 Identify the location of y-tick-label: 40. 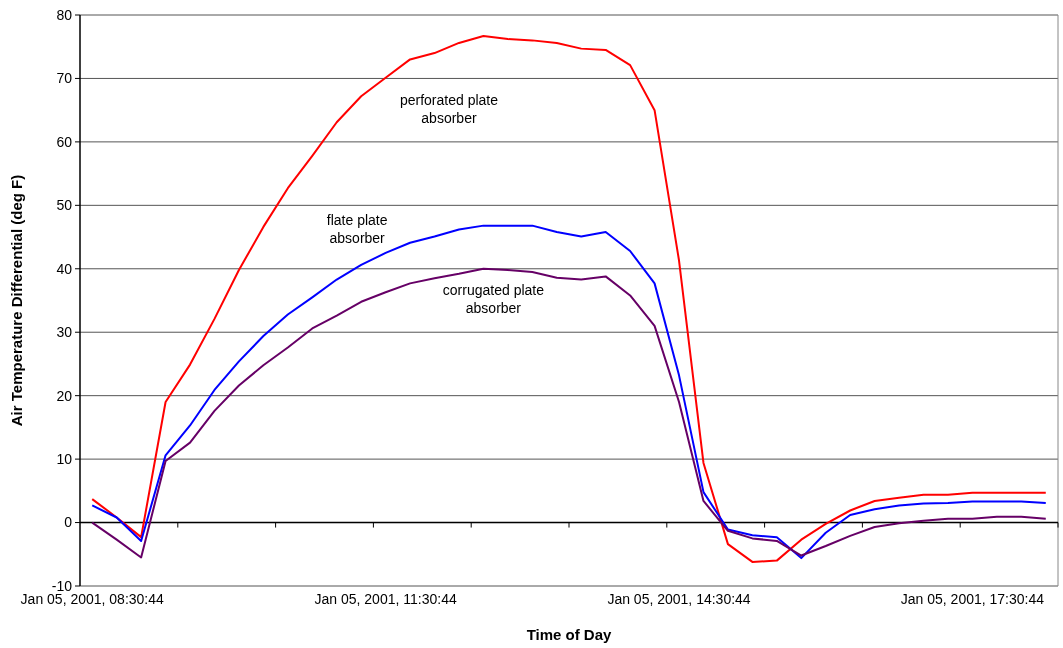
(64, 268).